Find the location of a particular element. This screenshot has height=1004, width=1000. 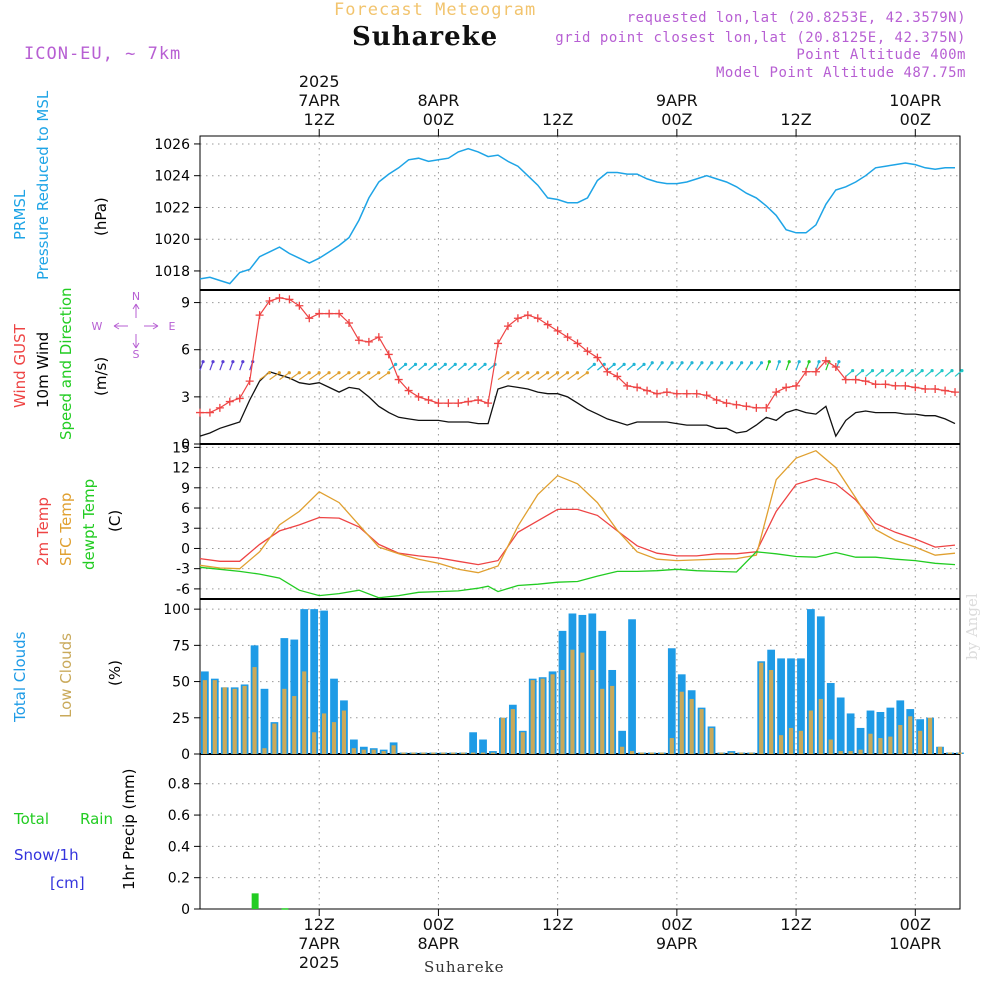

bottom-location-label: Suhareke is located at coordinates (464, 967).